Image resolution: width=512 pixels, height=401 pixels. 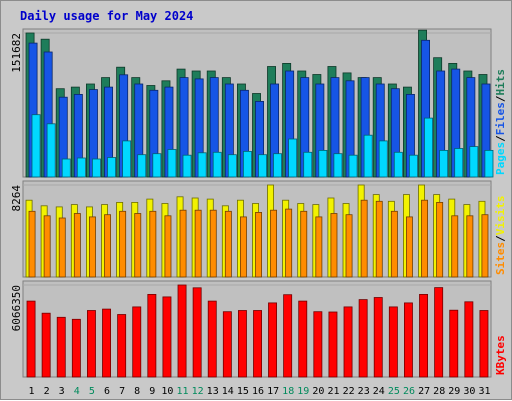 I want to click on day-label-10: 10, so click(x=167, y=391).